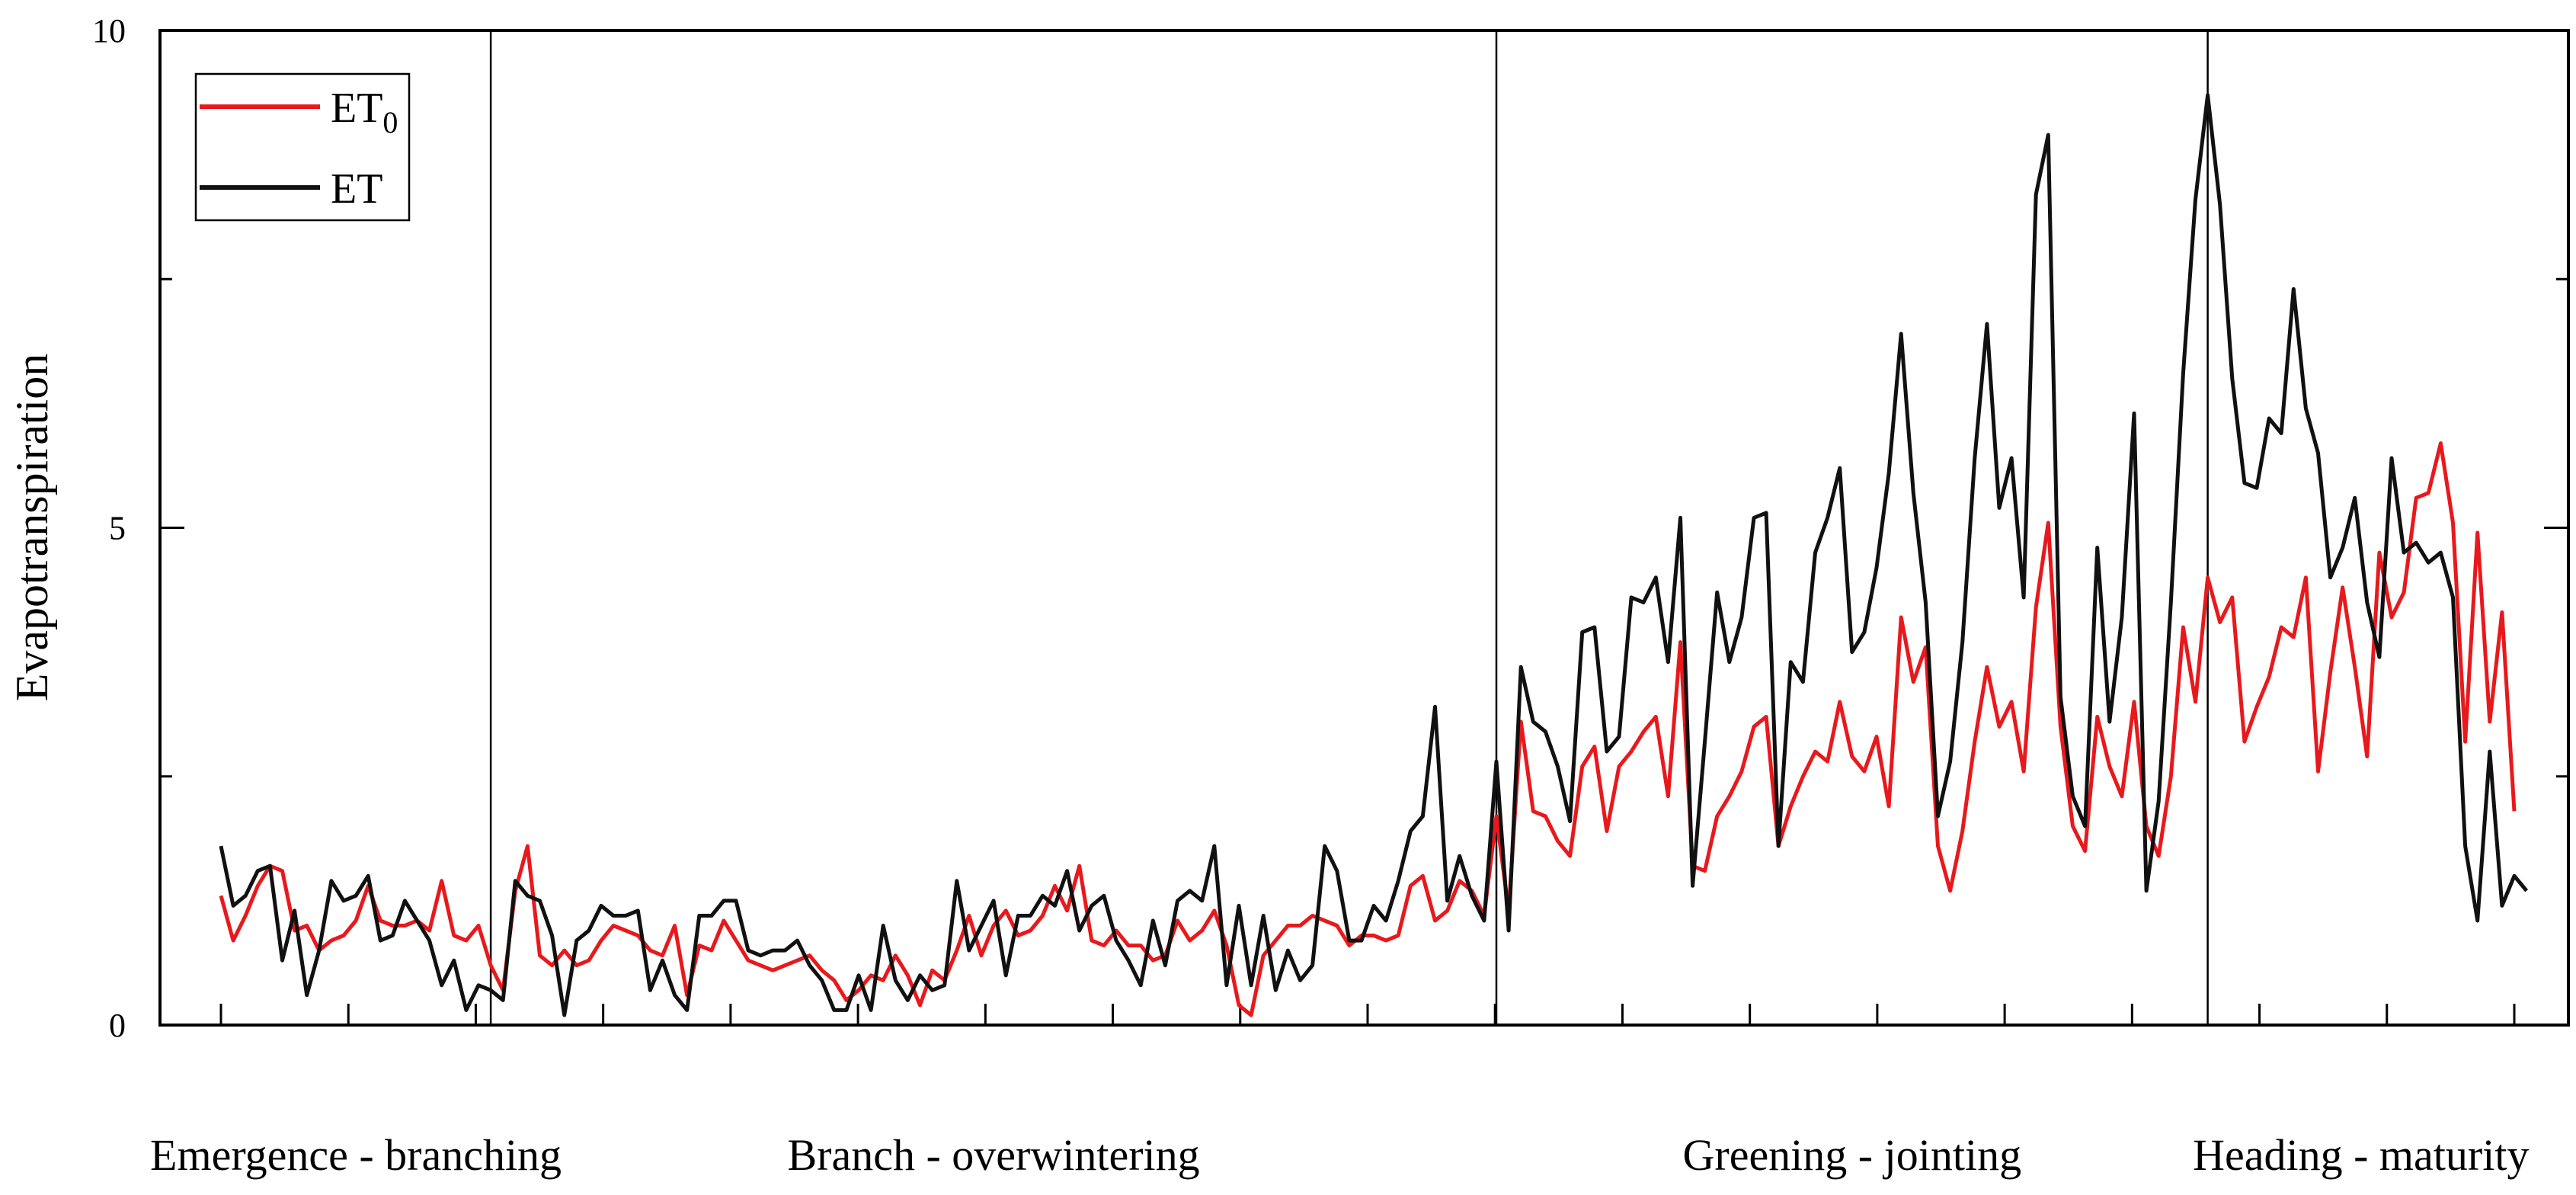 The image size is (2576, 1195). What do you see at coordinates (1852, 1155) in the screenshot?
I see `stage-label: Greening - jointing` at bounding box center [1852, 1155].